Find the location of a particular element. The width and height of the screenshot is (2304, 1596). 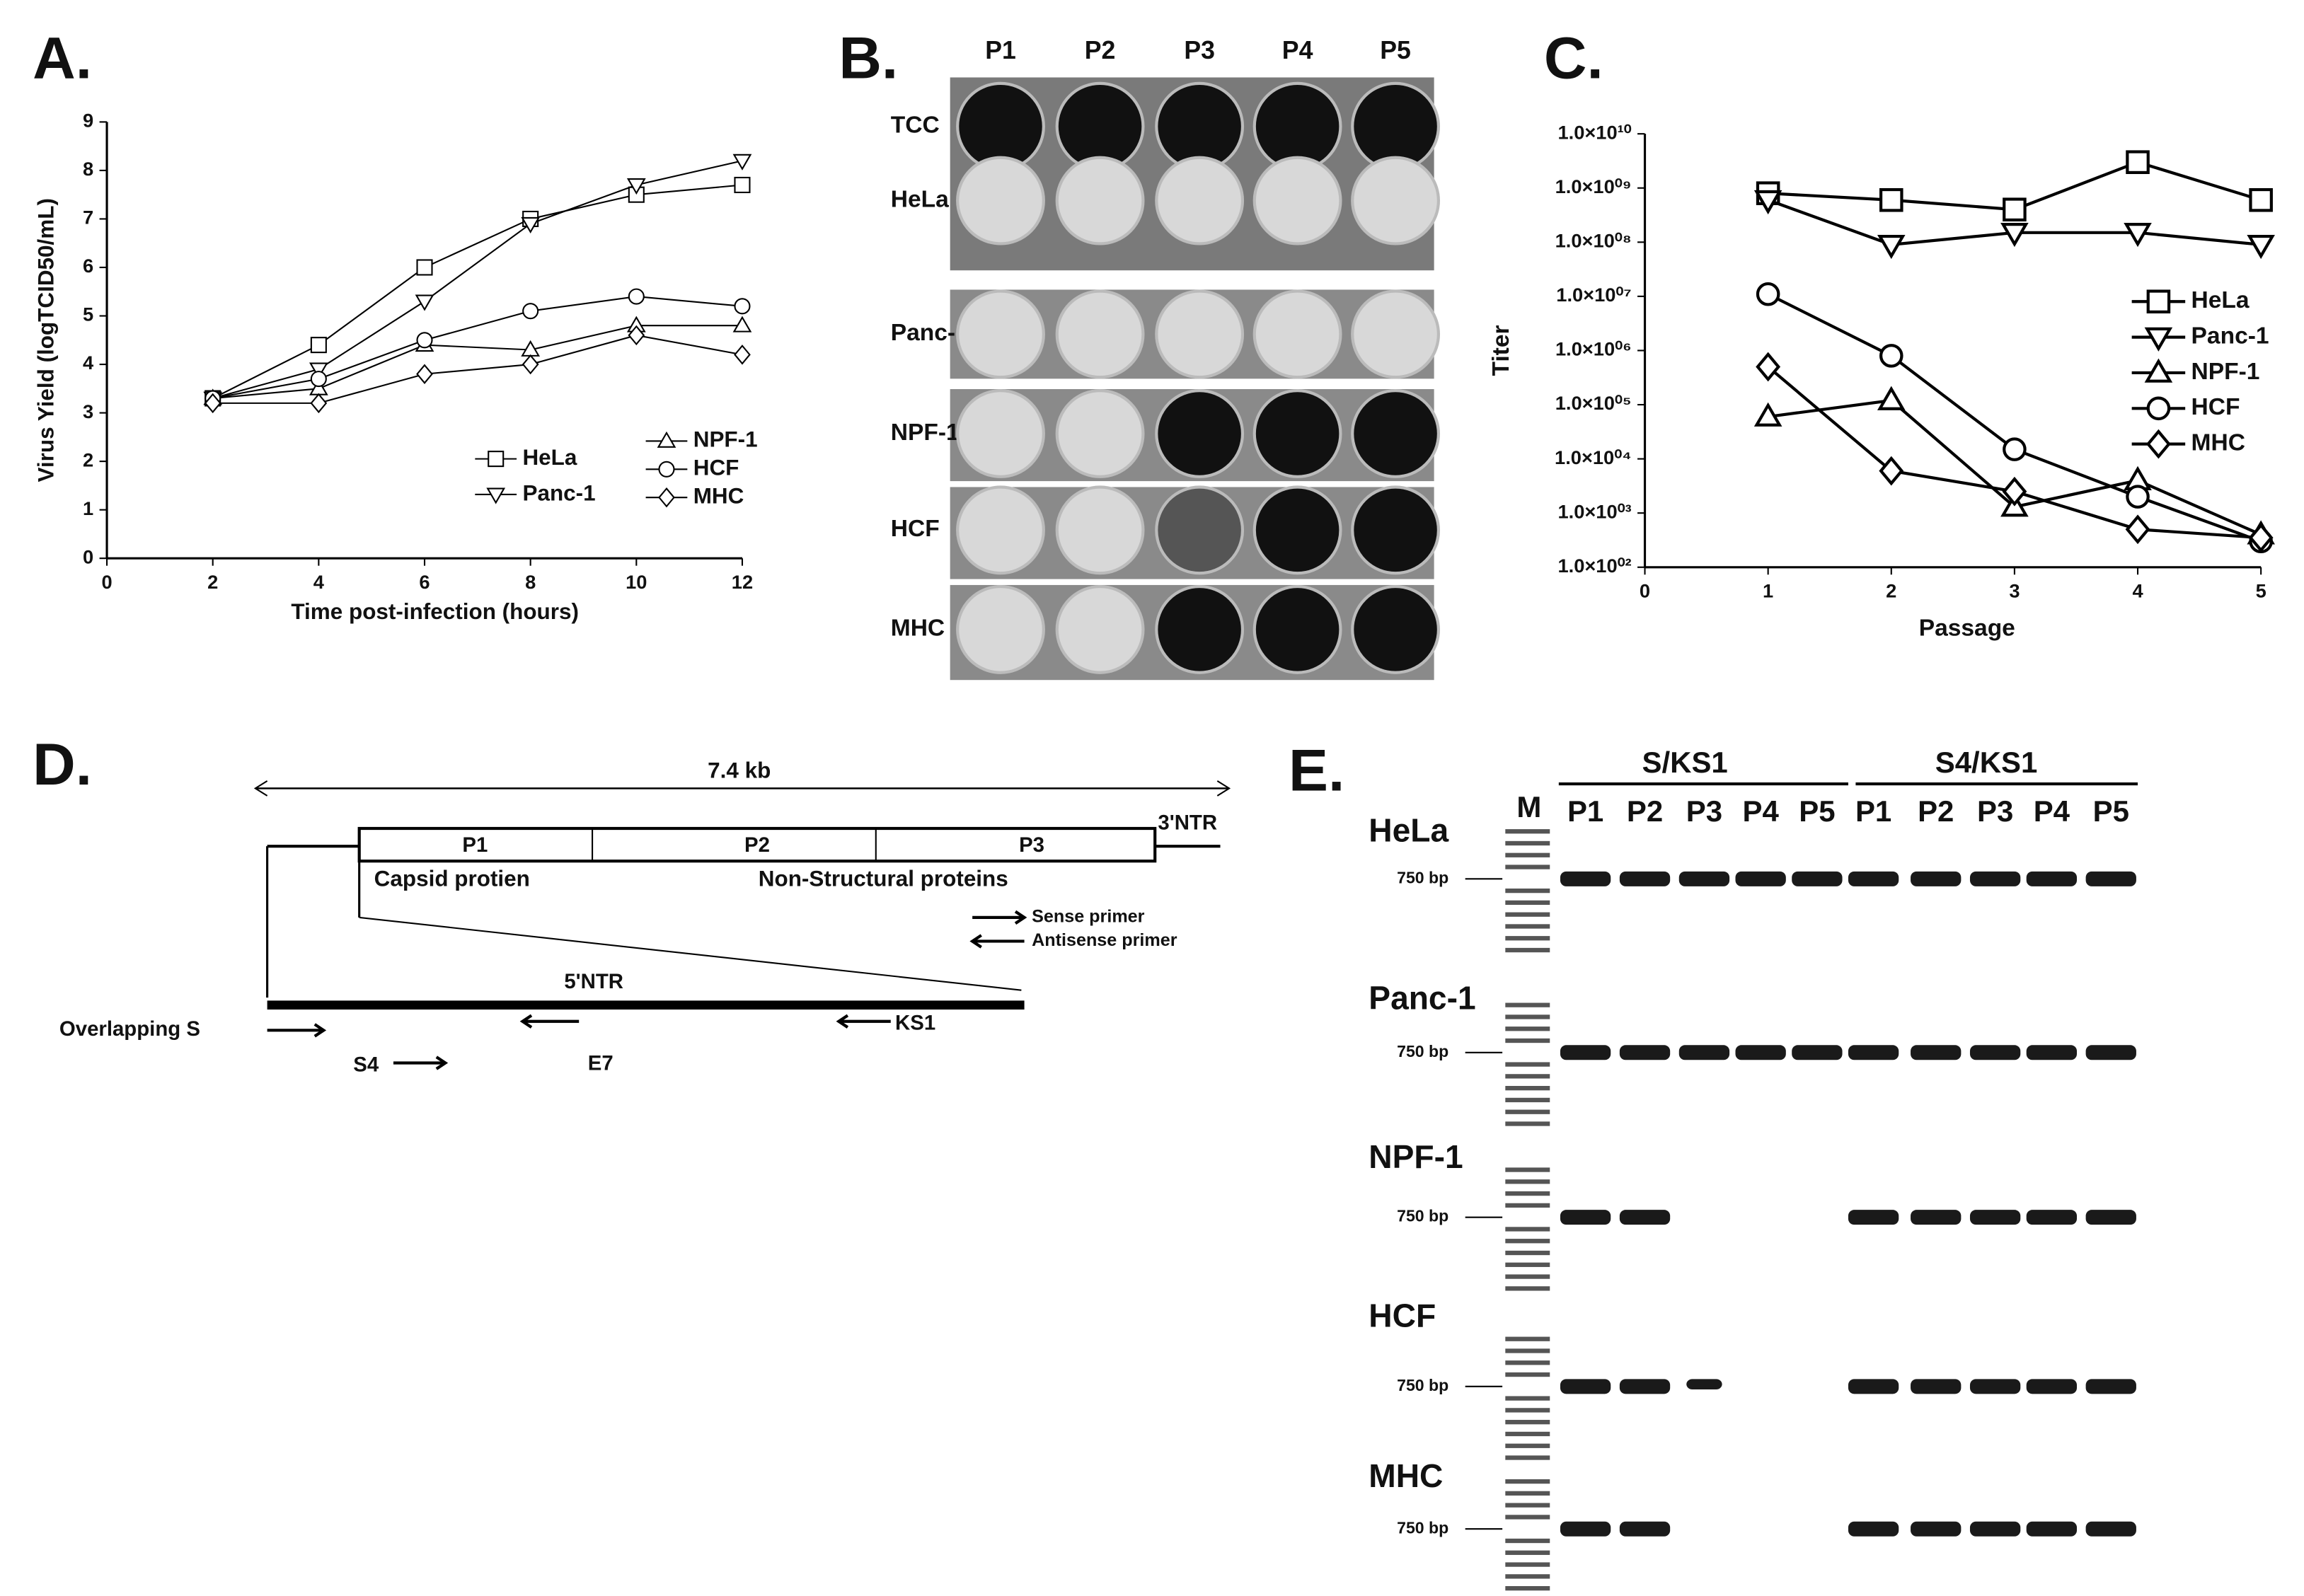

y-tick-label: 1.0×10⁰⁷ is located at coordinates (1593, 295).